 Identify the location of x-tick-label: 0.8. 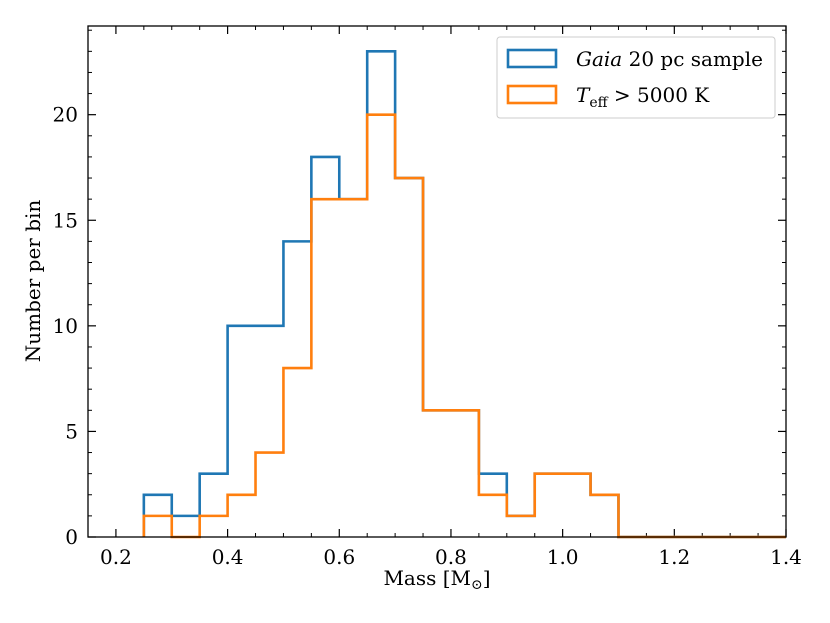
(451, 557).